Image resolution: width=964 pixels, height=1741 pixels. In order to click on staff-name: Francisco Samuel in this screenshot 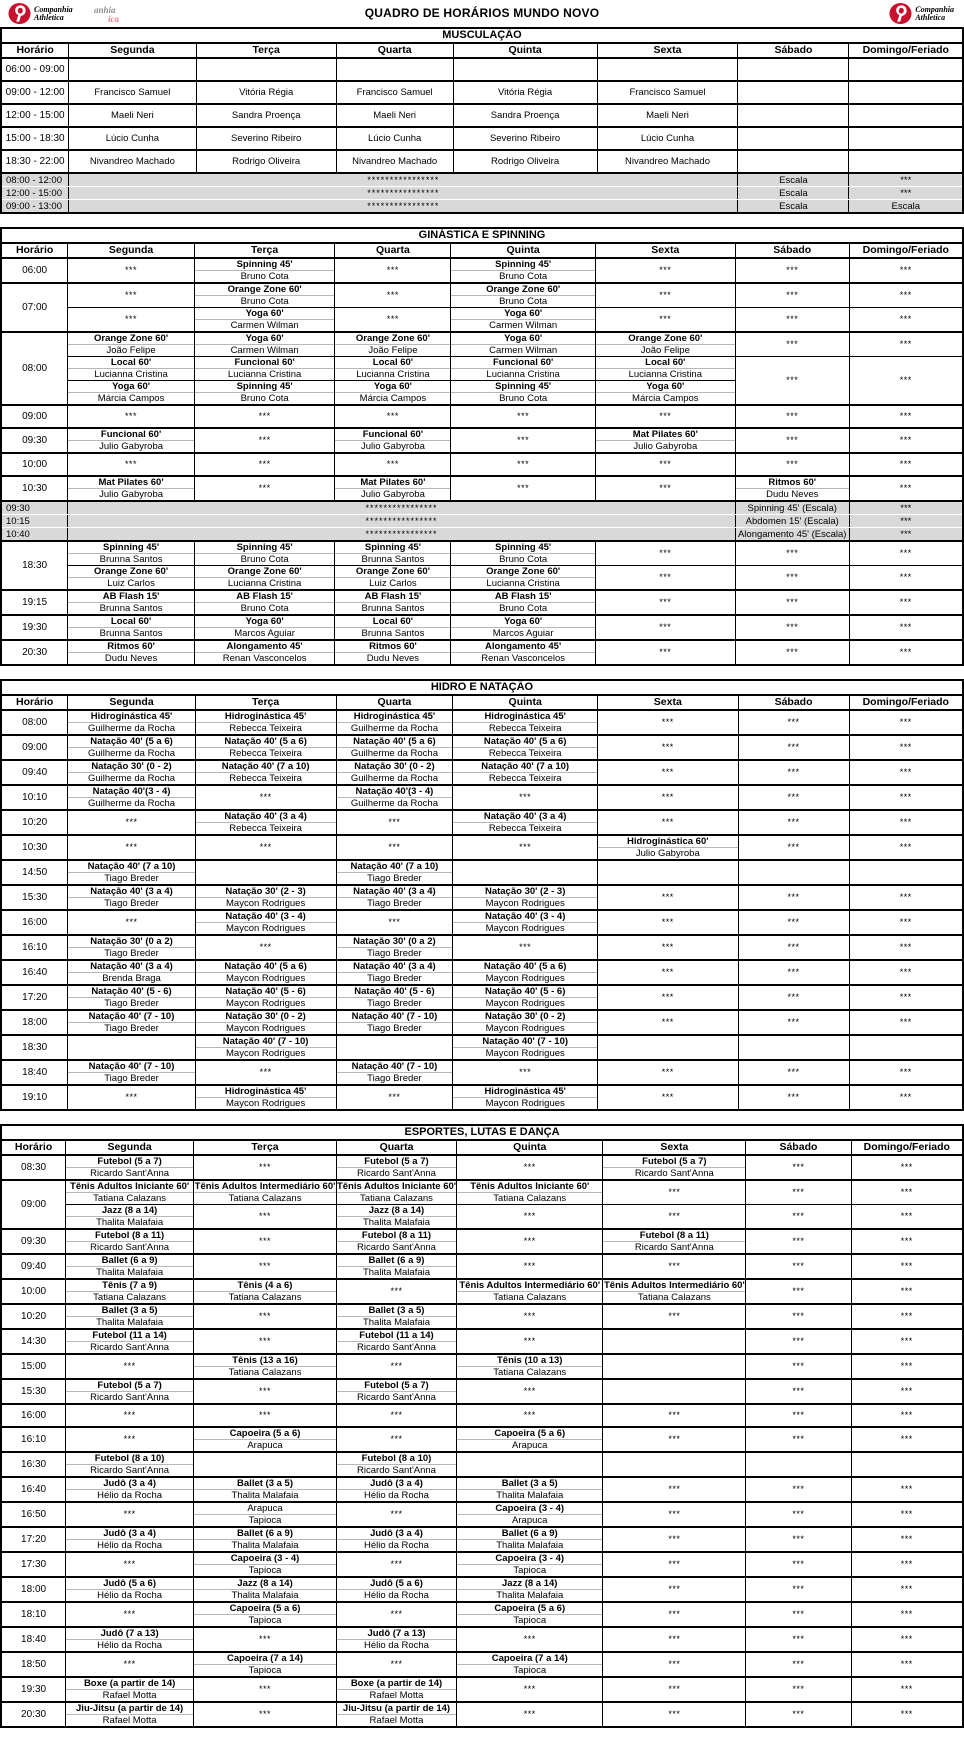, I will do `click(394, 92)`.